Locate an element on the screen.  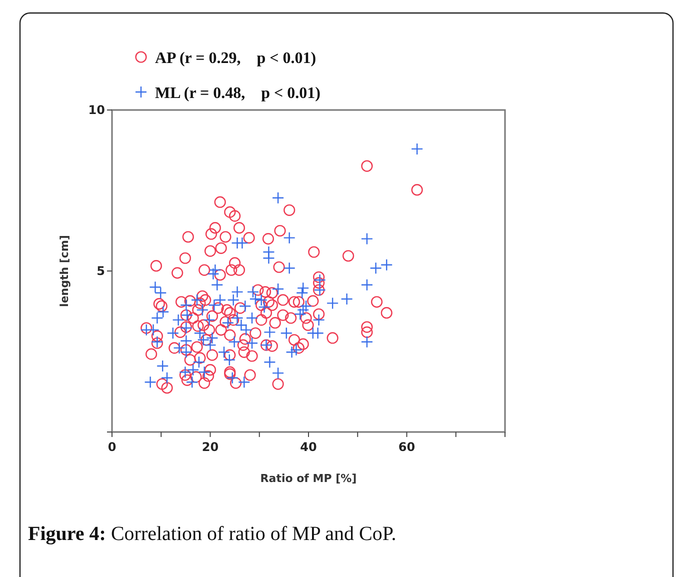
x-tick-label: 0 is located at coordinates (112, 447).